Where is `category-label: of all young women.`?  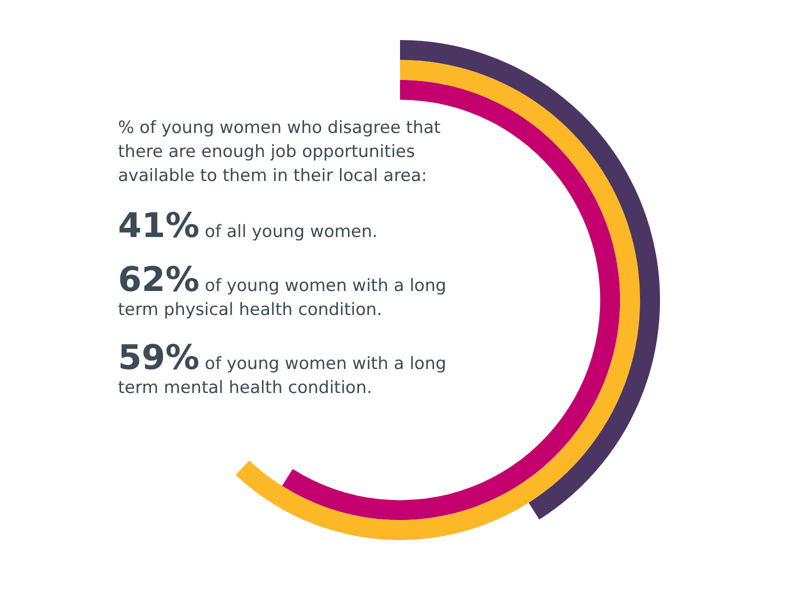
category-label: of all young women. is located at coordinates (291, 232).